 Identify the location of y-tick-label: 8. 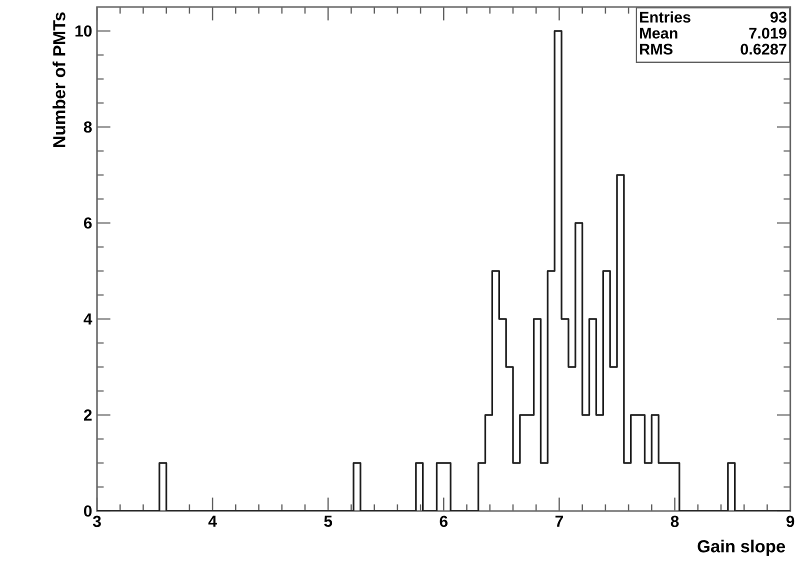
(88, 127).